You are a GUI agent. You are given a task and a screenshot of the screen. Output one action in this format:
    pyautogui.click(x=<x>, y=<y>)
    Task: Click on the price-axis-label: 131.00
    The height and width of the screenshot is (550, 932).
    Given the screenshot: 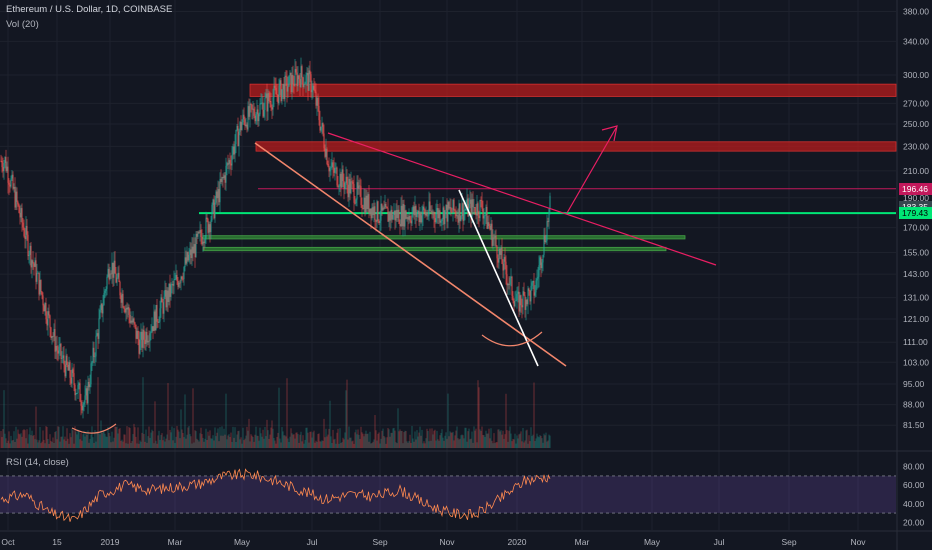 What is the action you would take?
    pyautogui.click(x=916, y=298)
    